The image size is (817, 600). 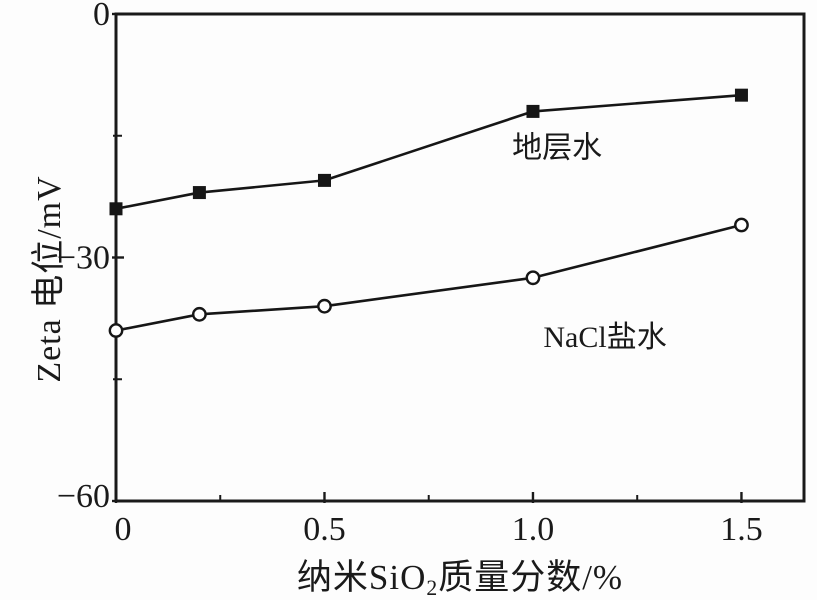 I want to click on series-1-label: NaCl盐水, so click(x=604, y=337).